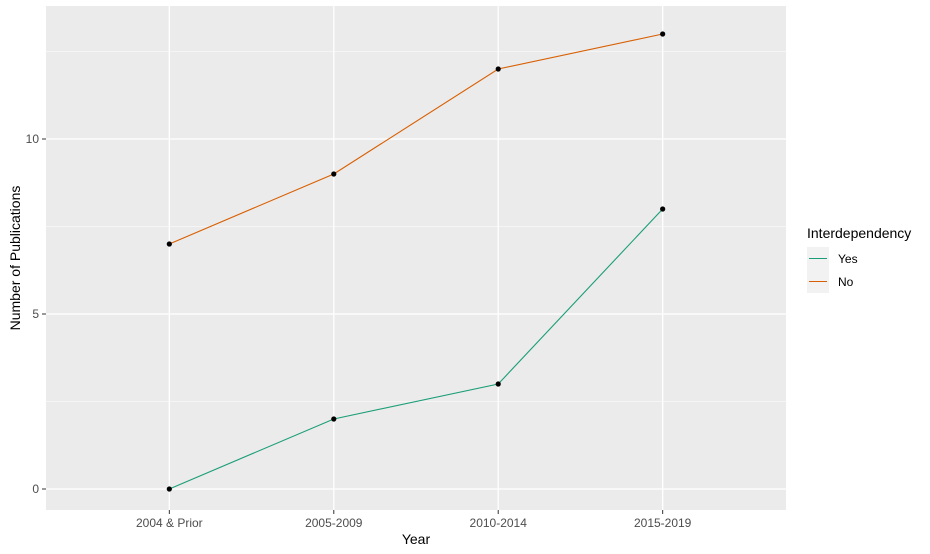 The width and height of the screenshot is (930, 554). I want to click on x-tick-label: 2005-2009, so click(334, 523).